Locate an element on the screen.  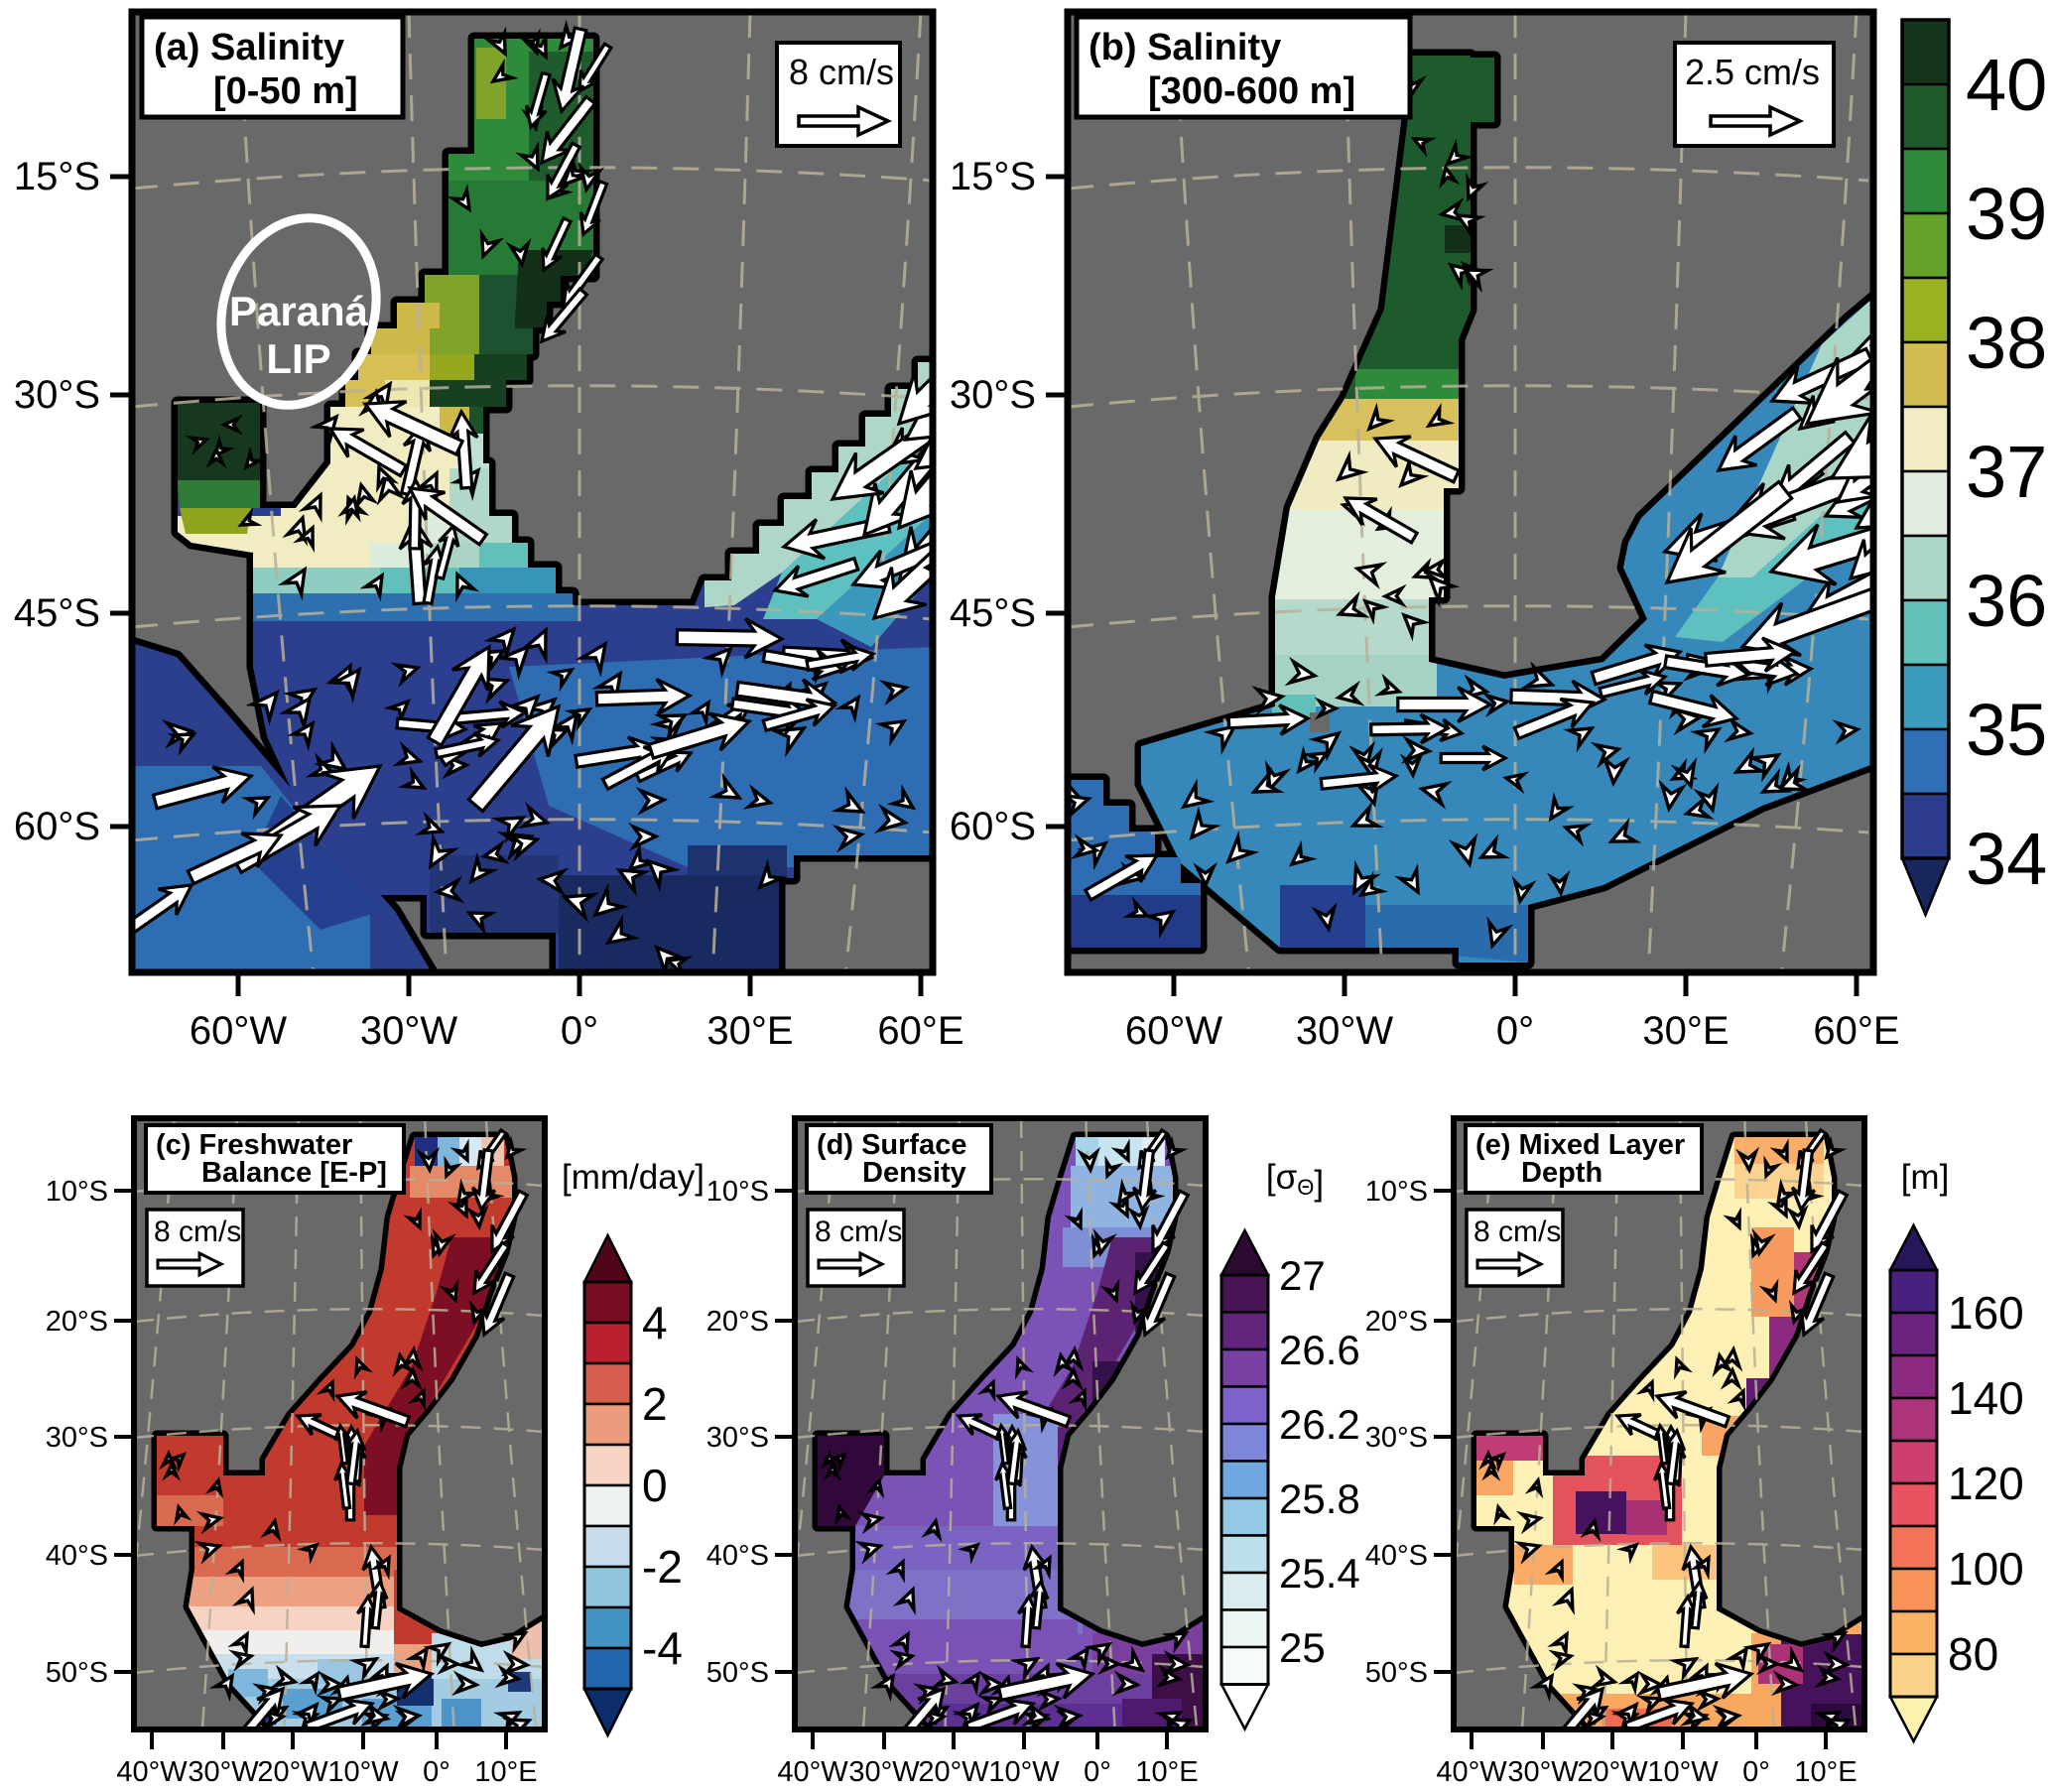
svg-text: [0-50 m] is located at coordinates (286, 91).